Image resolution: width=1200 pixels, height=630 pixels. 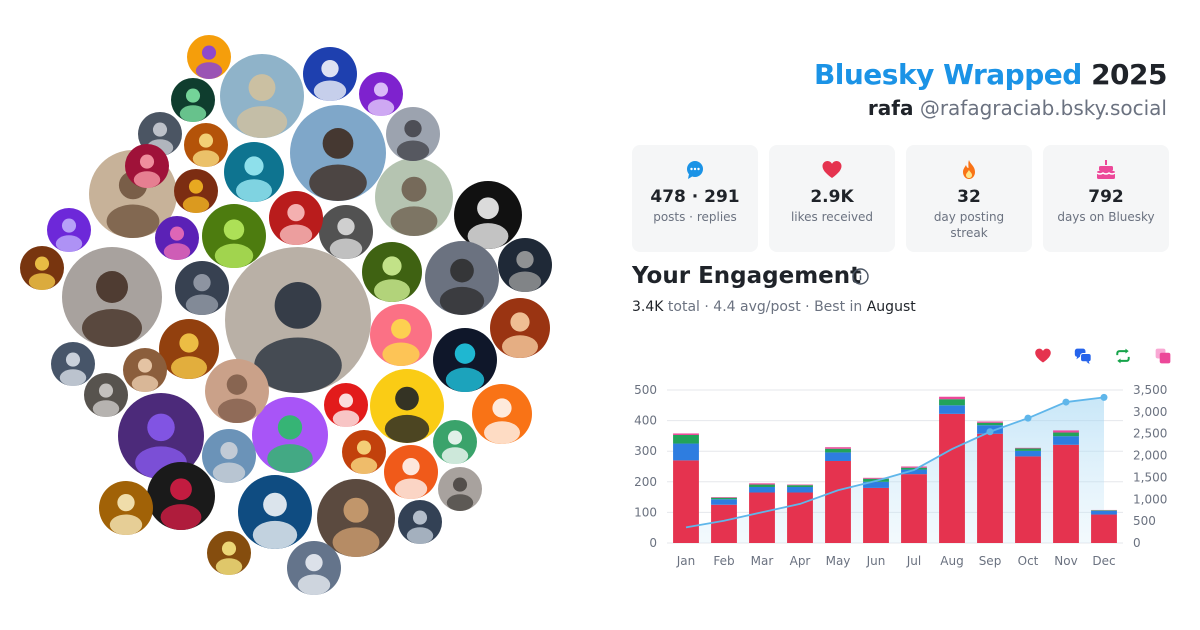 What do you see at coordinates (209, 57) in the screenshot?
I see `avatar-sunglasses` at bounding box center [209, 57].